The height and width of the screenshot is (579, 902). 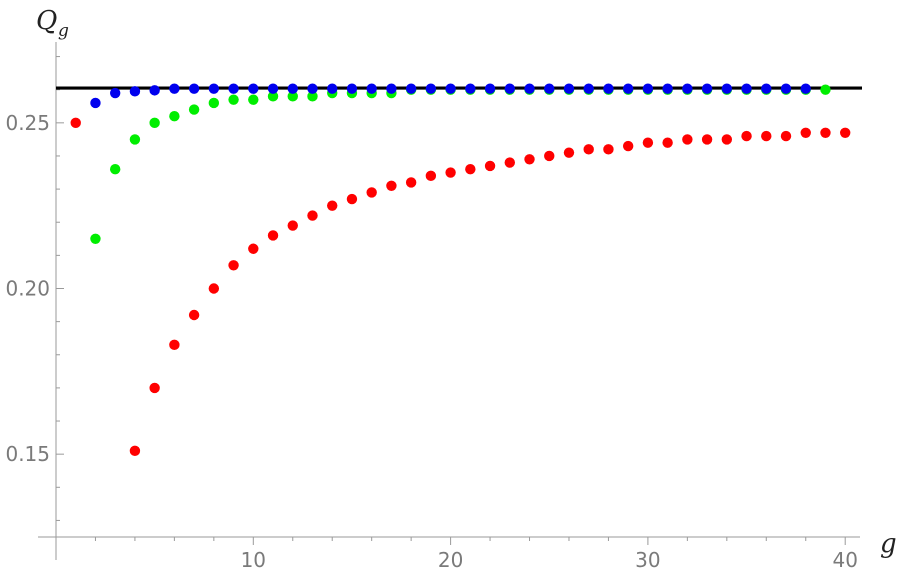 I want to click on x-tick-label: 10, so click(x=253, y=560).